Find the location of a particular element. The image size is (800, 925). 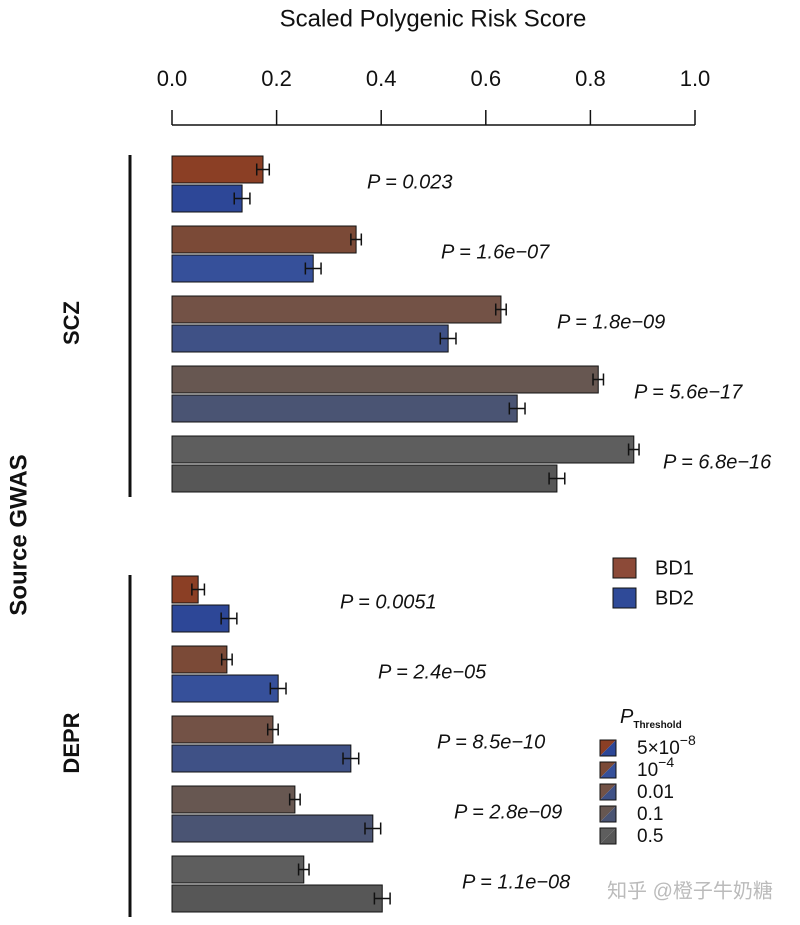

watermark: 知乎 @橙子牛奶糖 is located at coordinates (690, 890).